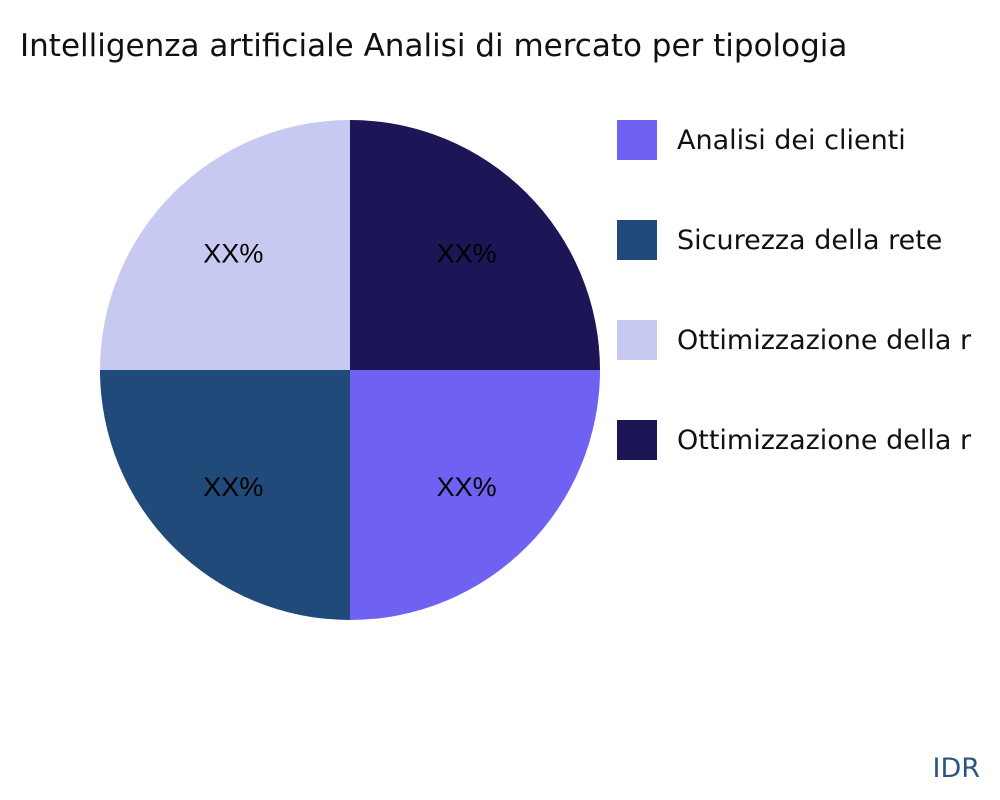 The height and width of the screenshot is (800, 1000). I want to click on brand-logo-text: IDR, so click(956, 768).